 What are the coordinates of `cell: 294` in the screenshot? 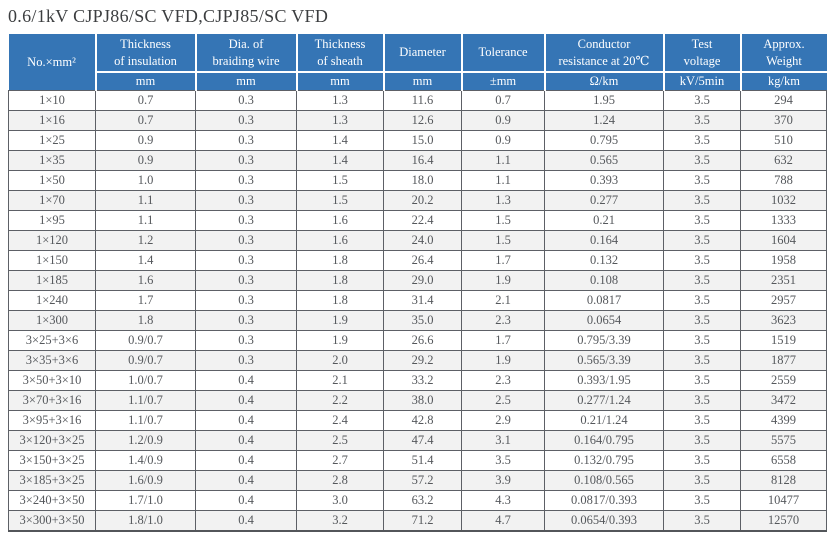 It's located at (783, 100).